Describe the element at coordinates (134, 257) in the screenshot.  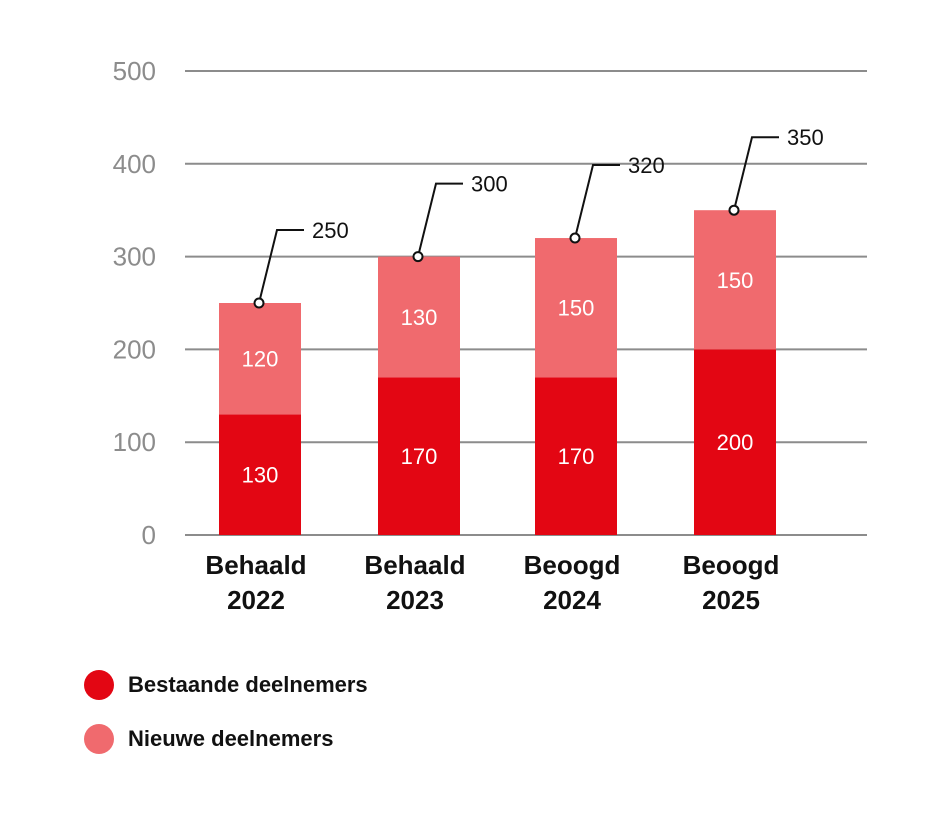
I see `y-tick-label-300: 300` at that location.